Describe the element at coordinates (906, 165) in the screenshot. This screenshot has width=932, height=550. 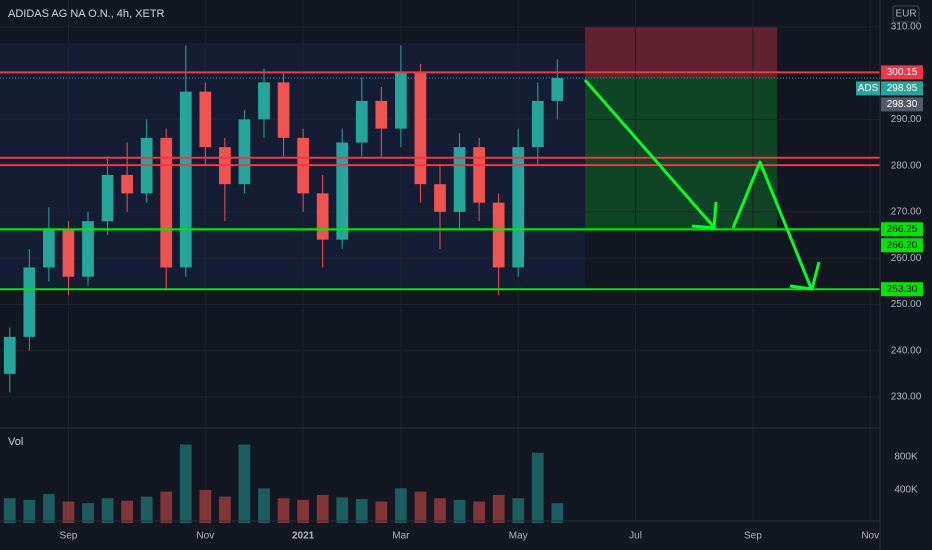
I see `y-tick-label: 280.00` at that location.